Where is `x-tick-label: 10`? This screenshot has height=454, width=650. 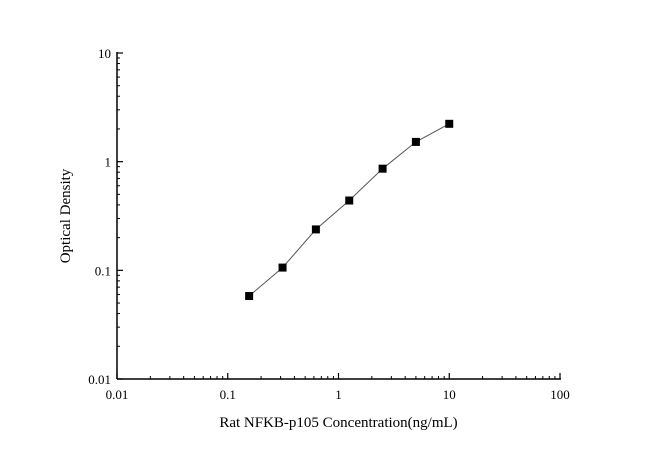 x-tick-label: 10 is located at coordinates (449, 394).